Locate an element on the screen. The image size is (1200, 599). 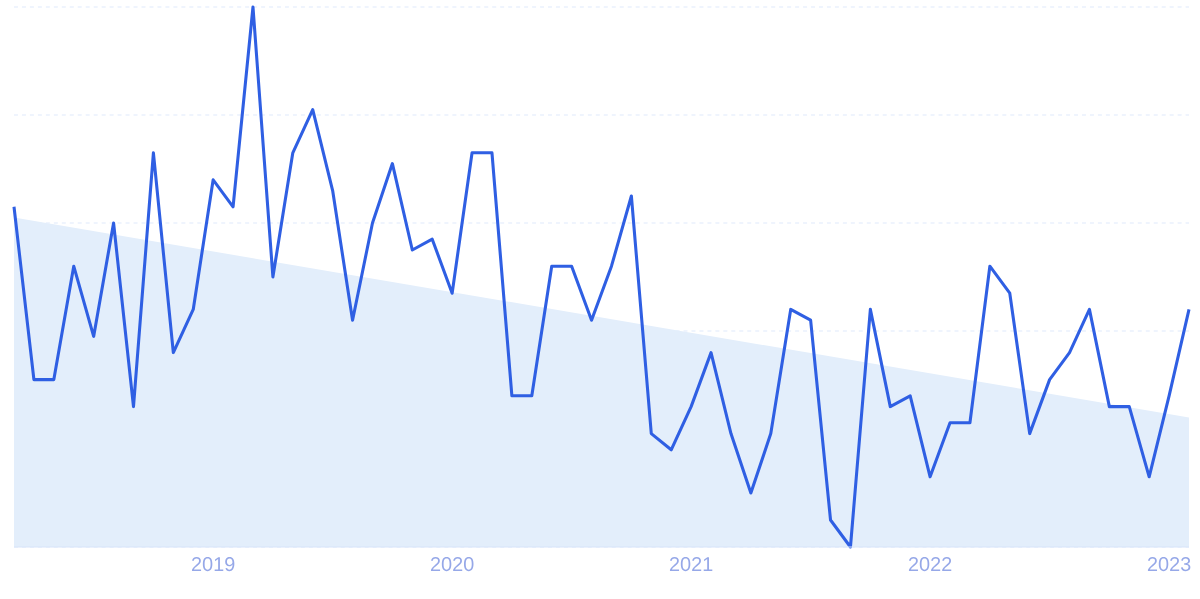
x-tick-label: 2023 is located at coordinates (1169, 564).